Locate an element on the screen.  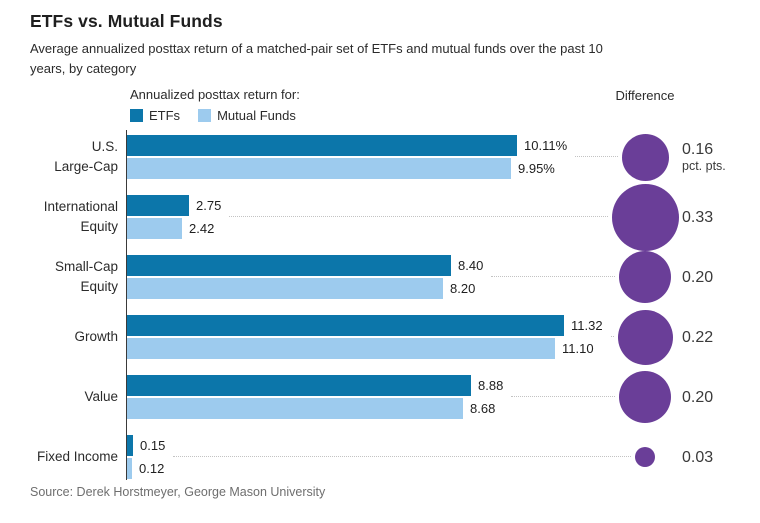
category-label: U.S. Large-Cap is located at coordinates (86, 156).